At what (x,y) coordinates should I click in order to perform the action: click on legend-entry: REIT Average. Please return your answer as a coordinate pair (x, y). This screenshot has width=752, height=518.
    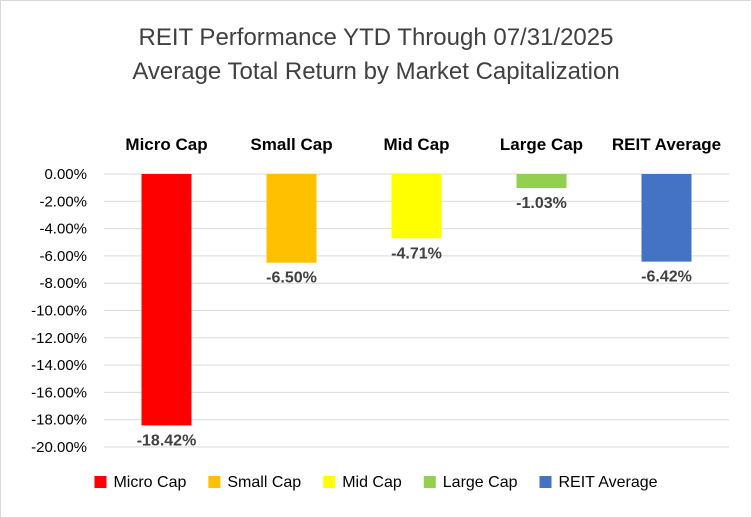
    Looking at the image, I should click on (607, 482).